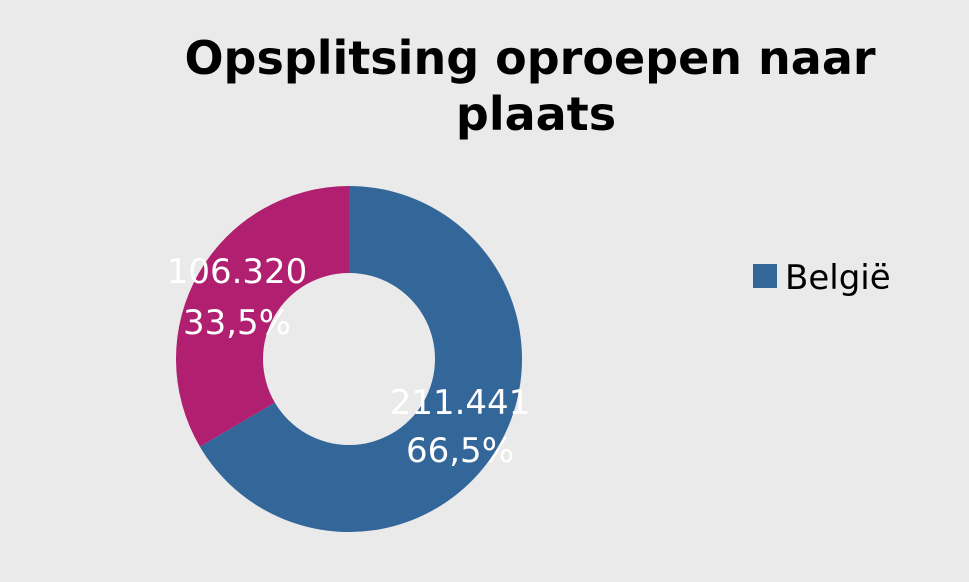 This screenshot has height=582, width=969. I want to click on data-labels: 211.441 66,5% 106.320 33,5%, so click(349, 361).